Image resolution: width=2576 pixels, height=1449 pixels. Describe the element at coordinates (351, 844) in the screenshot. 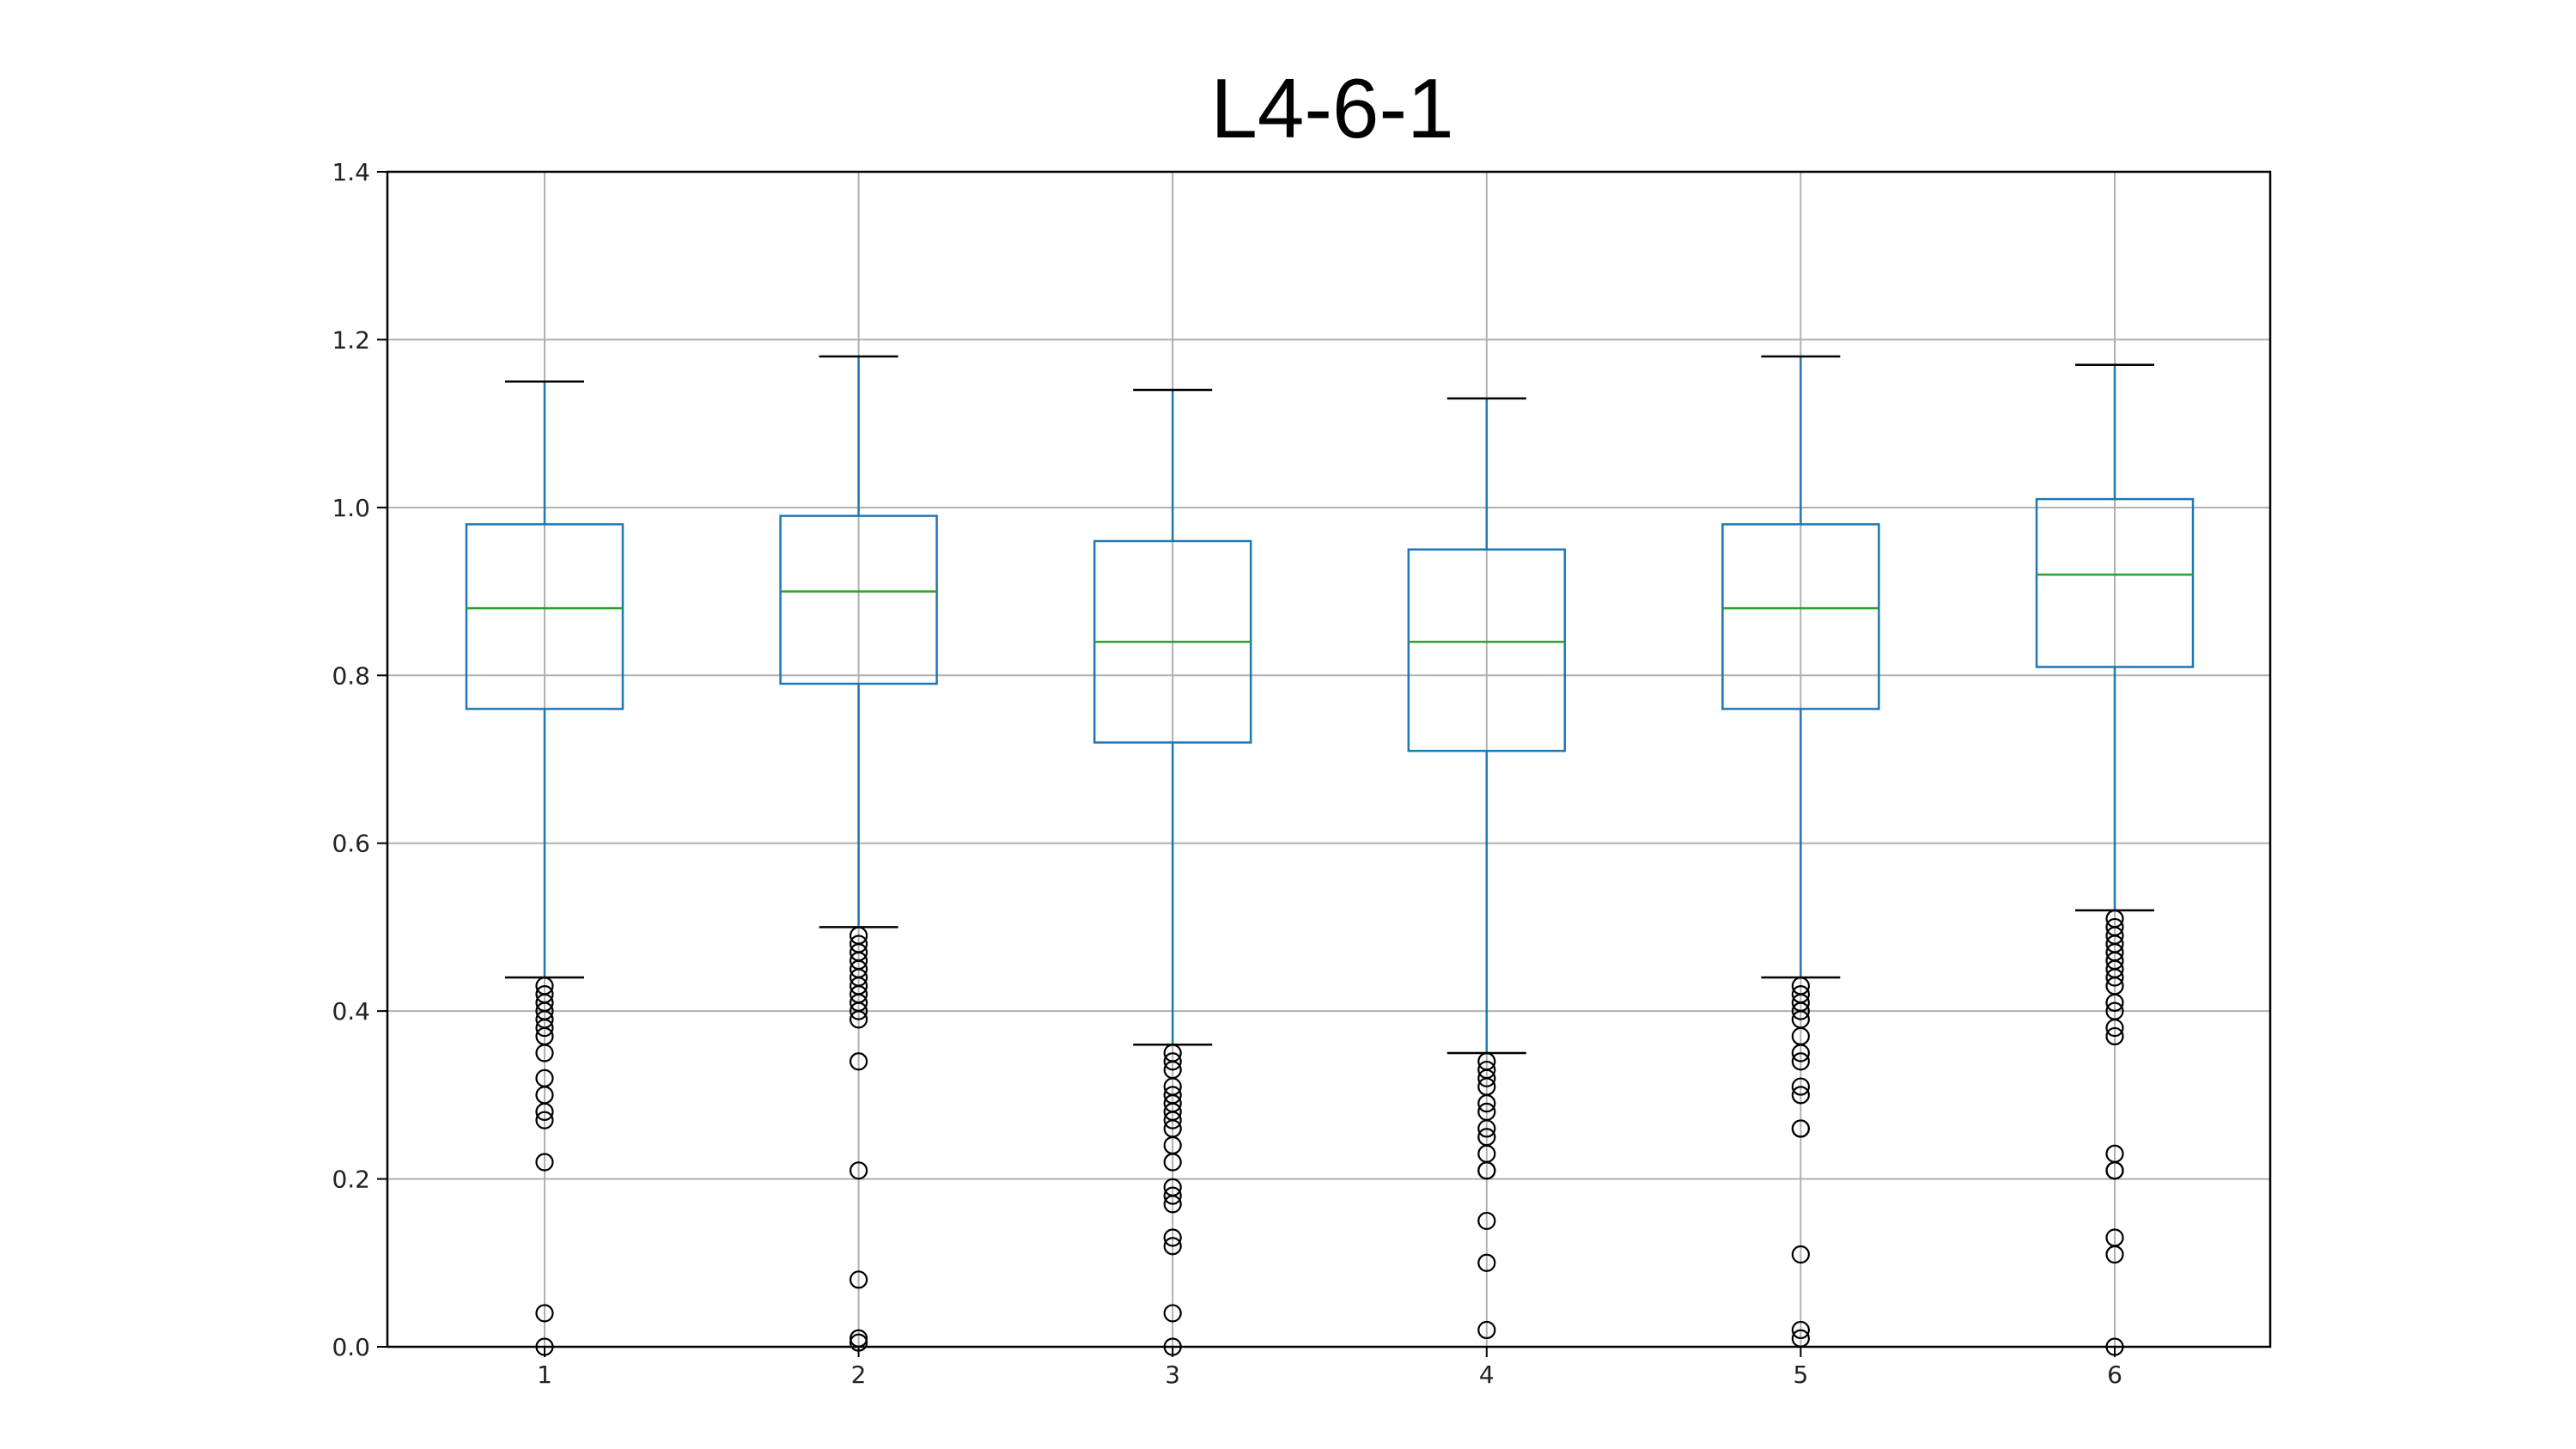

I see `y-tick-label: 0.6` at that location.